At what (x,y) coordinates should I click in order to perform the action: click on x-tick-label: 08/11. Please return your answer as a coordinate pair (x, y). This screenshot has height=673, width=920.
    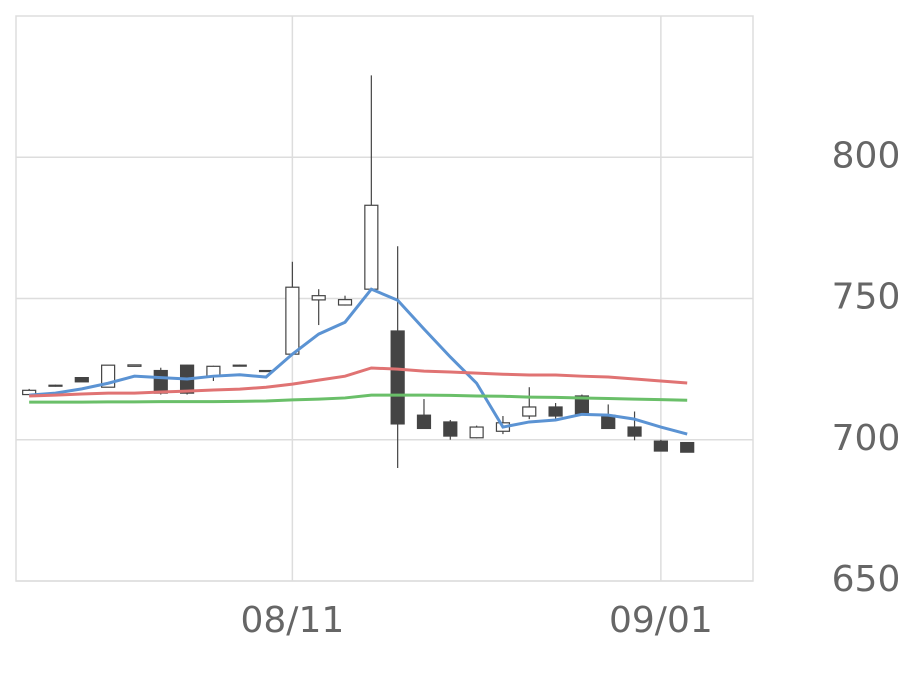
    Looking at the image, I should click on (293, 620).